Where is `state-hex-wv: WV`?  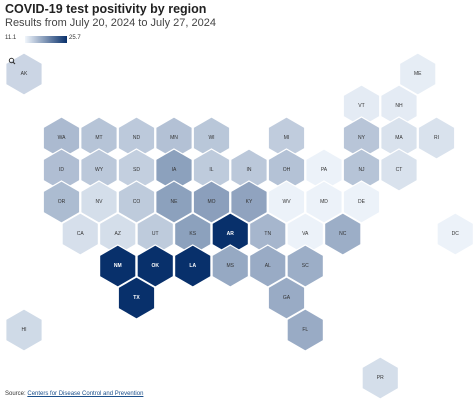 state-hex-wv: WV is located at coordinates (286, 202).